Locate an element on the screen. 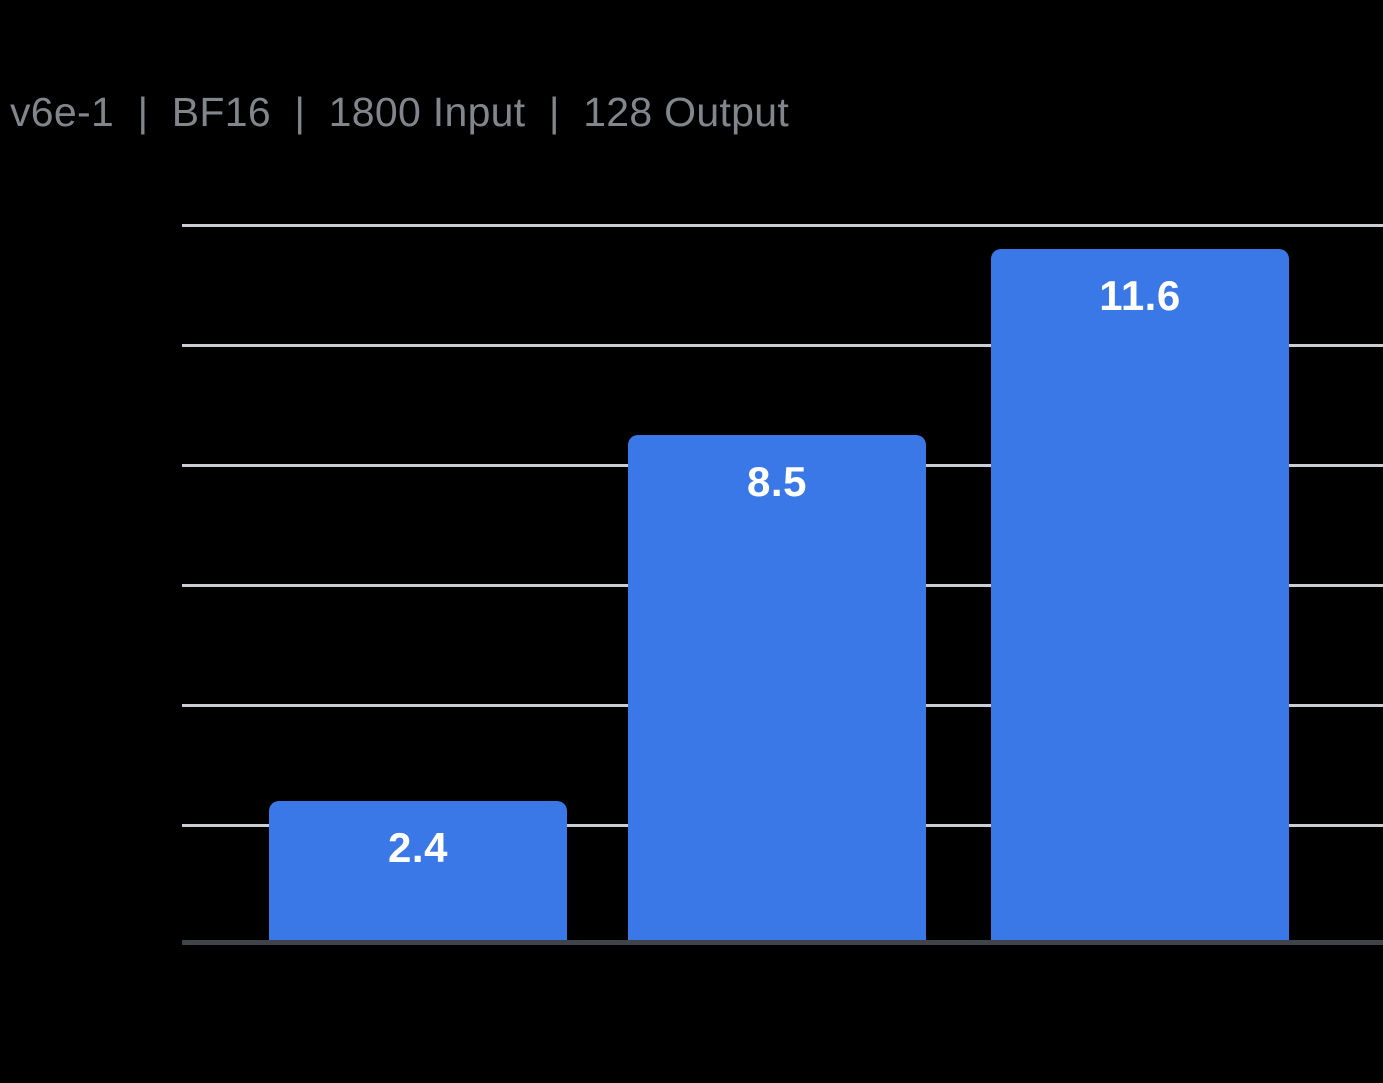 The image size is (1383, 1083). x-axis-line is located at coordinates (782, 942).